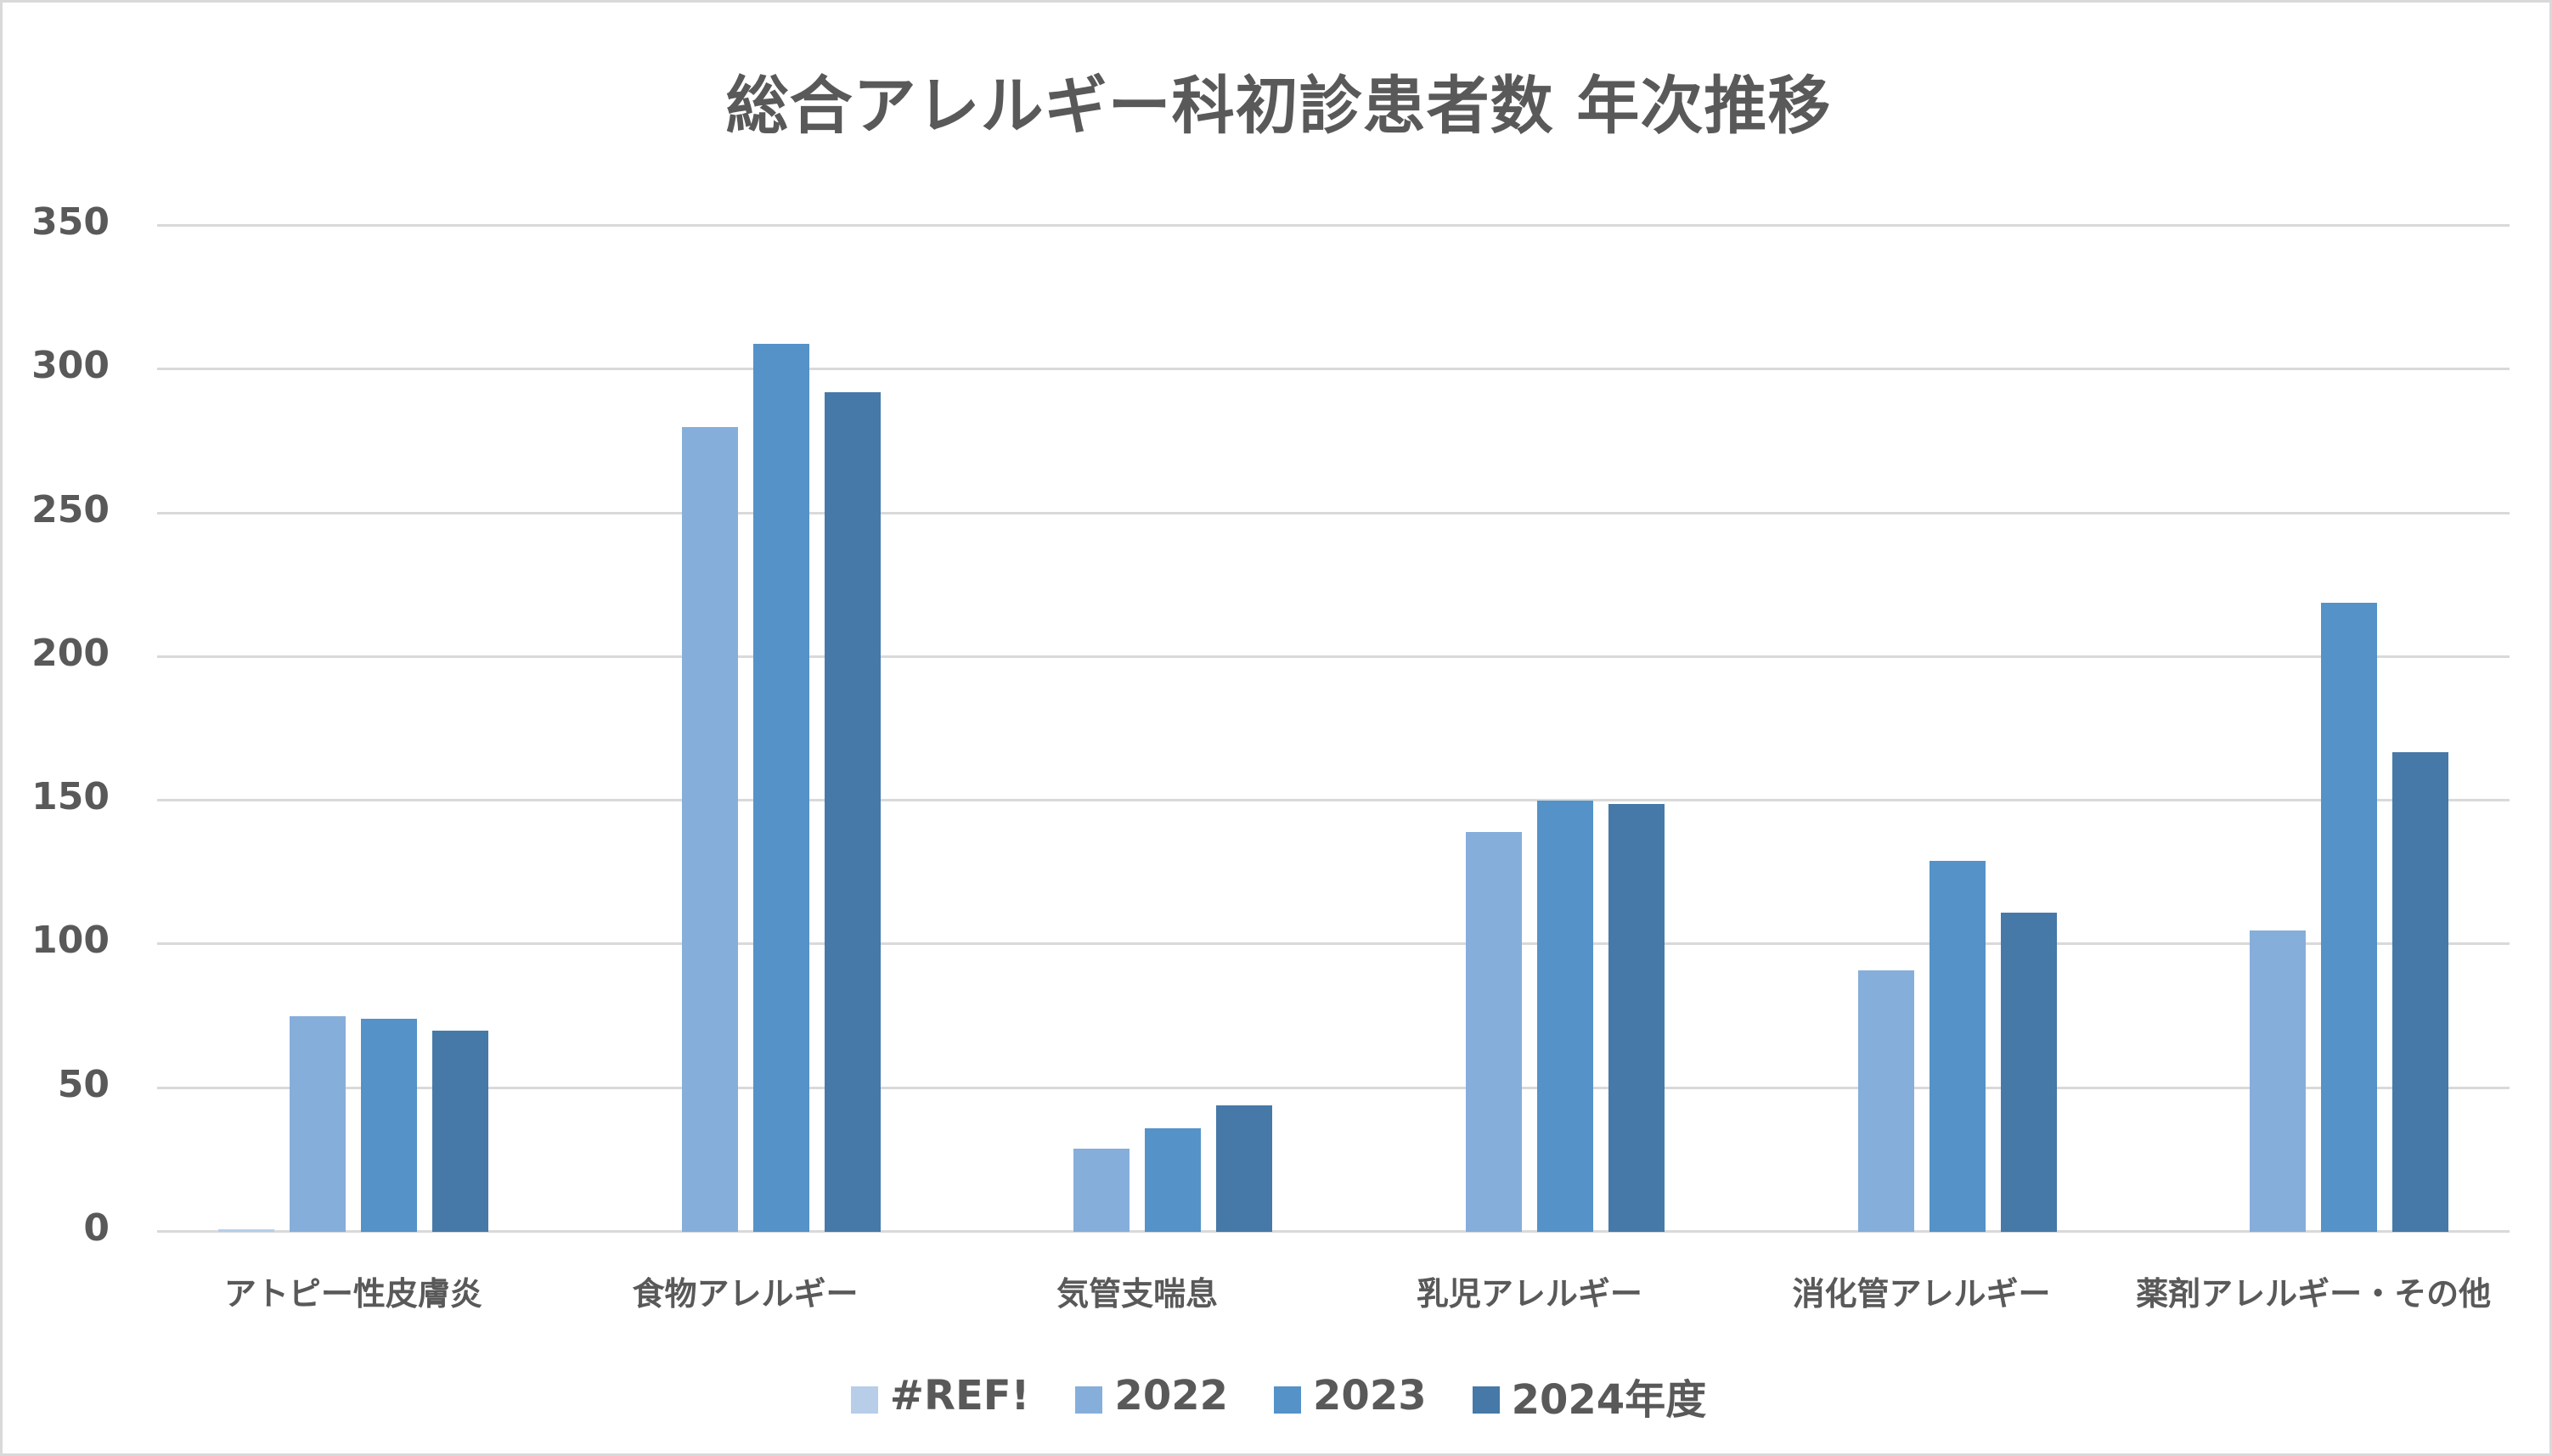  Describe the element at coordinates (70, 941) in the screenshot. I see `y-tick-label: 100` at that location.